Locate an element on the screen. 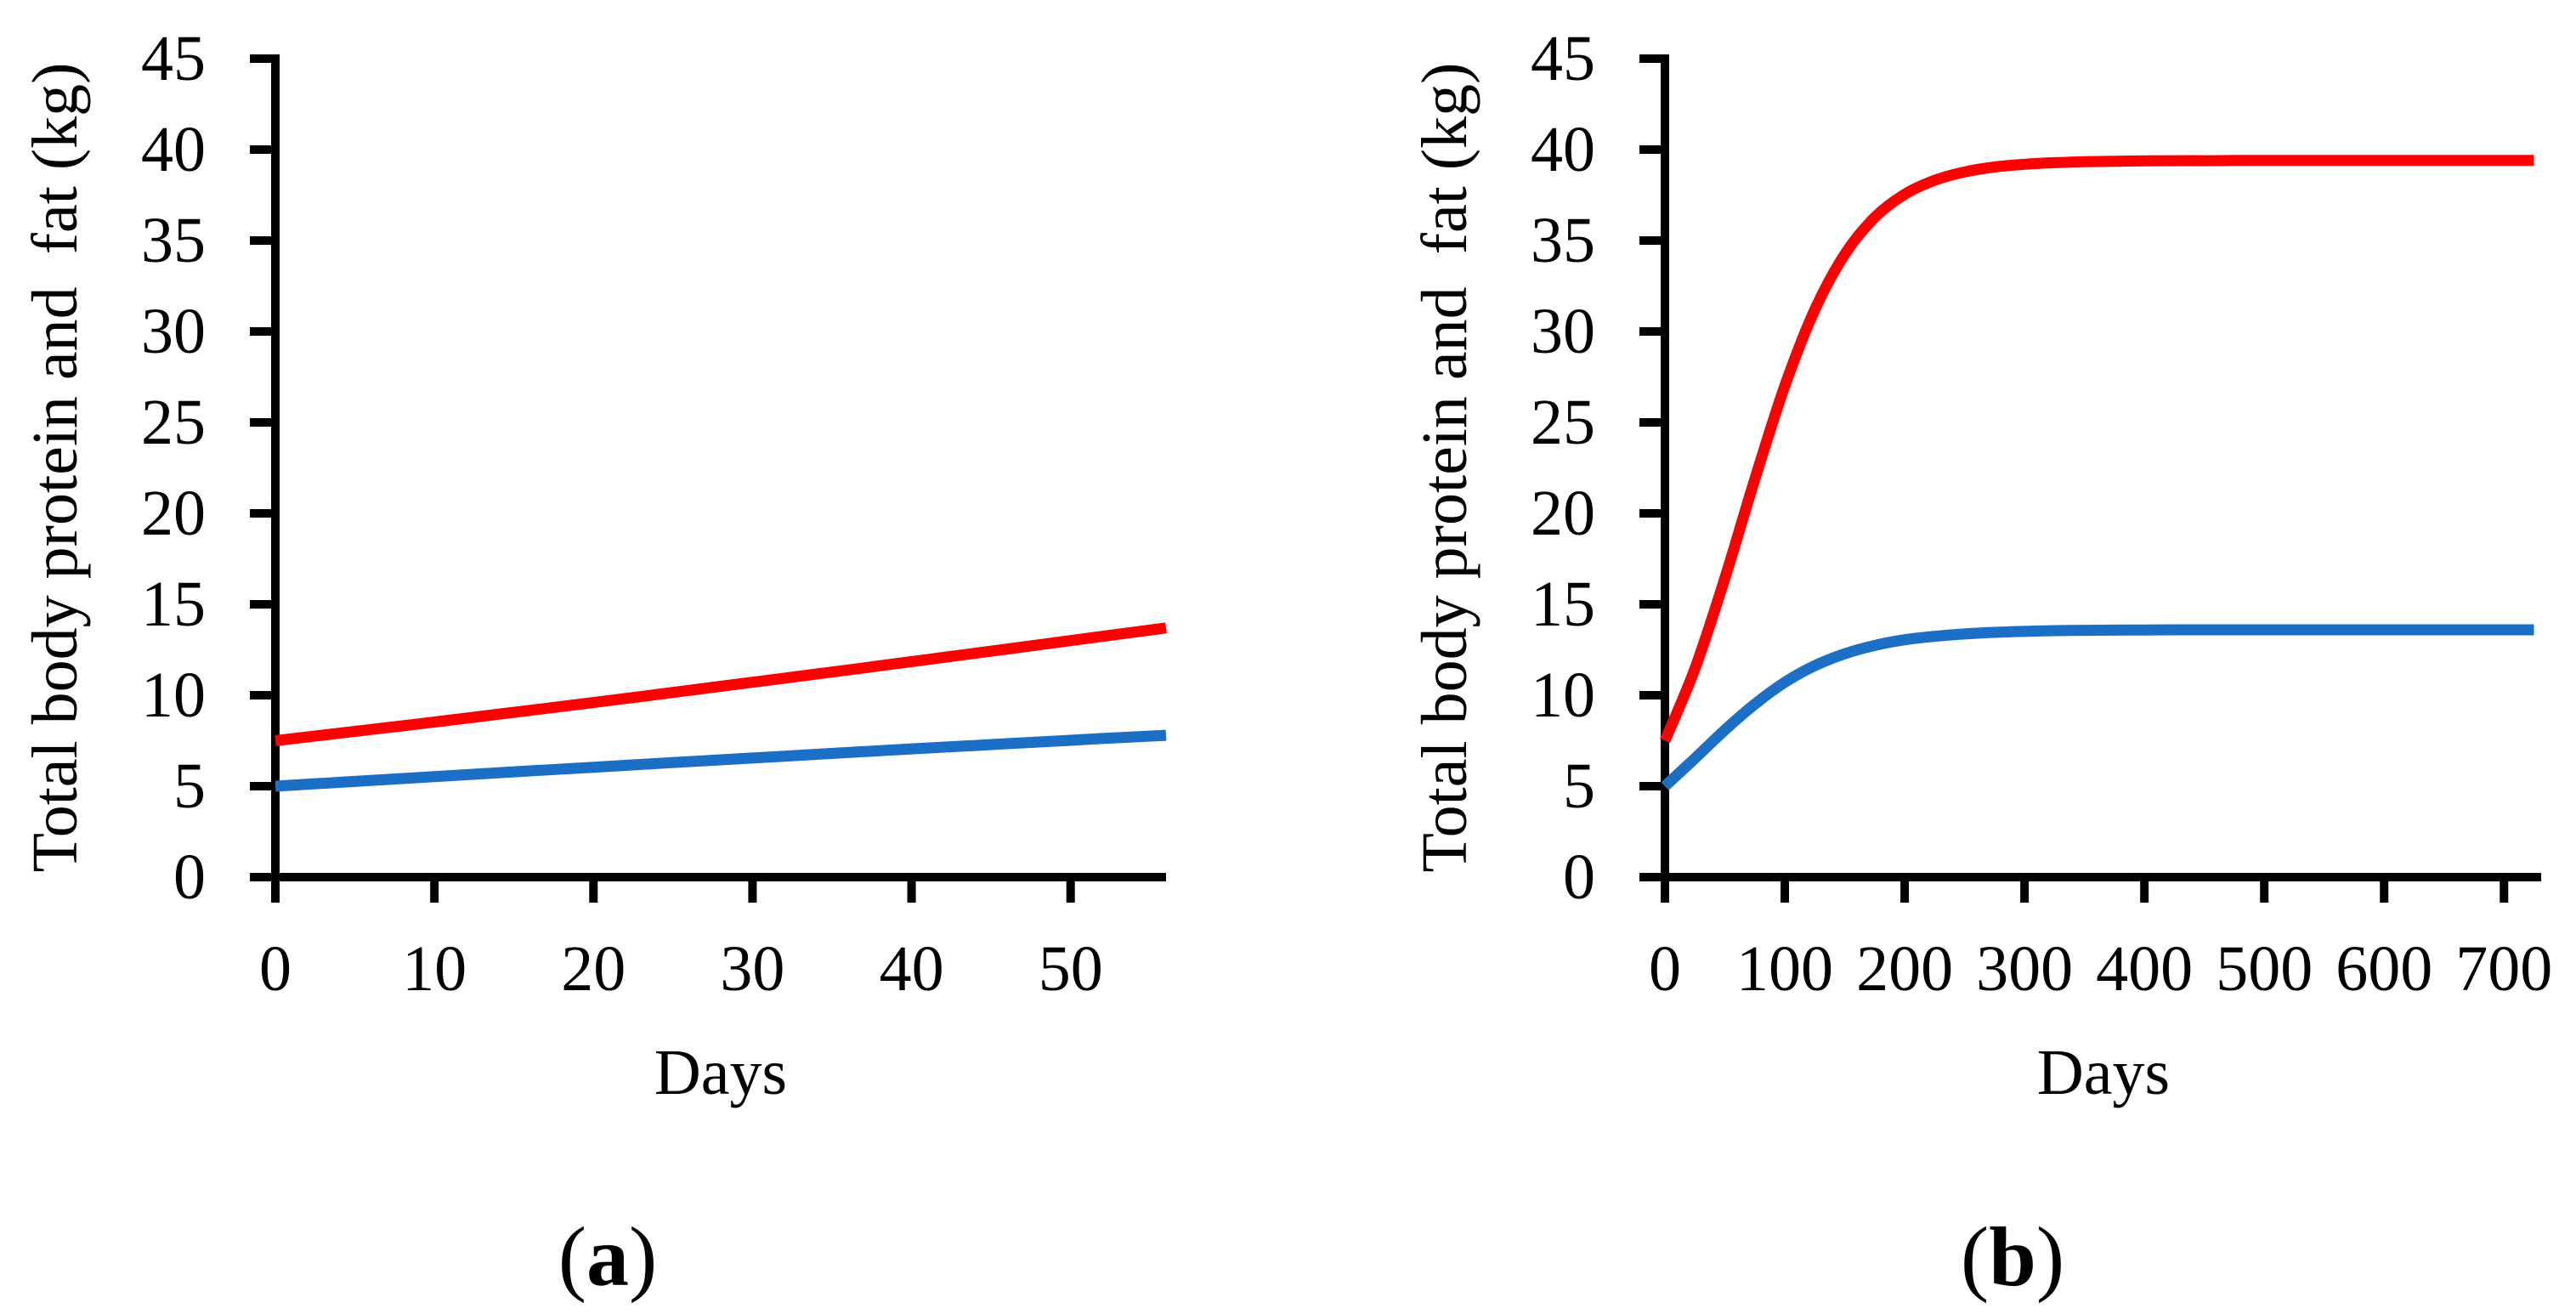  sublabel-b-paren-open: ( is located at coordinates (1975, 1256).